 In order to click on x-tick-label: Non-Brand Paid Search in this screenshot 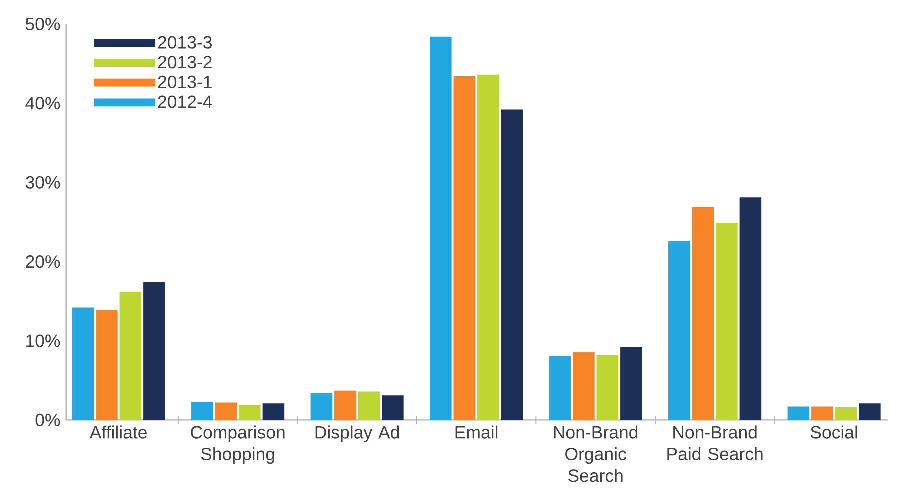, I will do `click(715, 443)`.